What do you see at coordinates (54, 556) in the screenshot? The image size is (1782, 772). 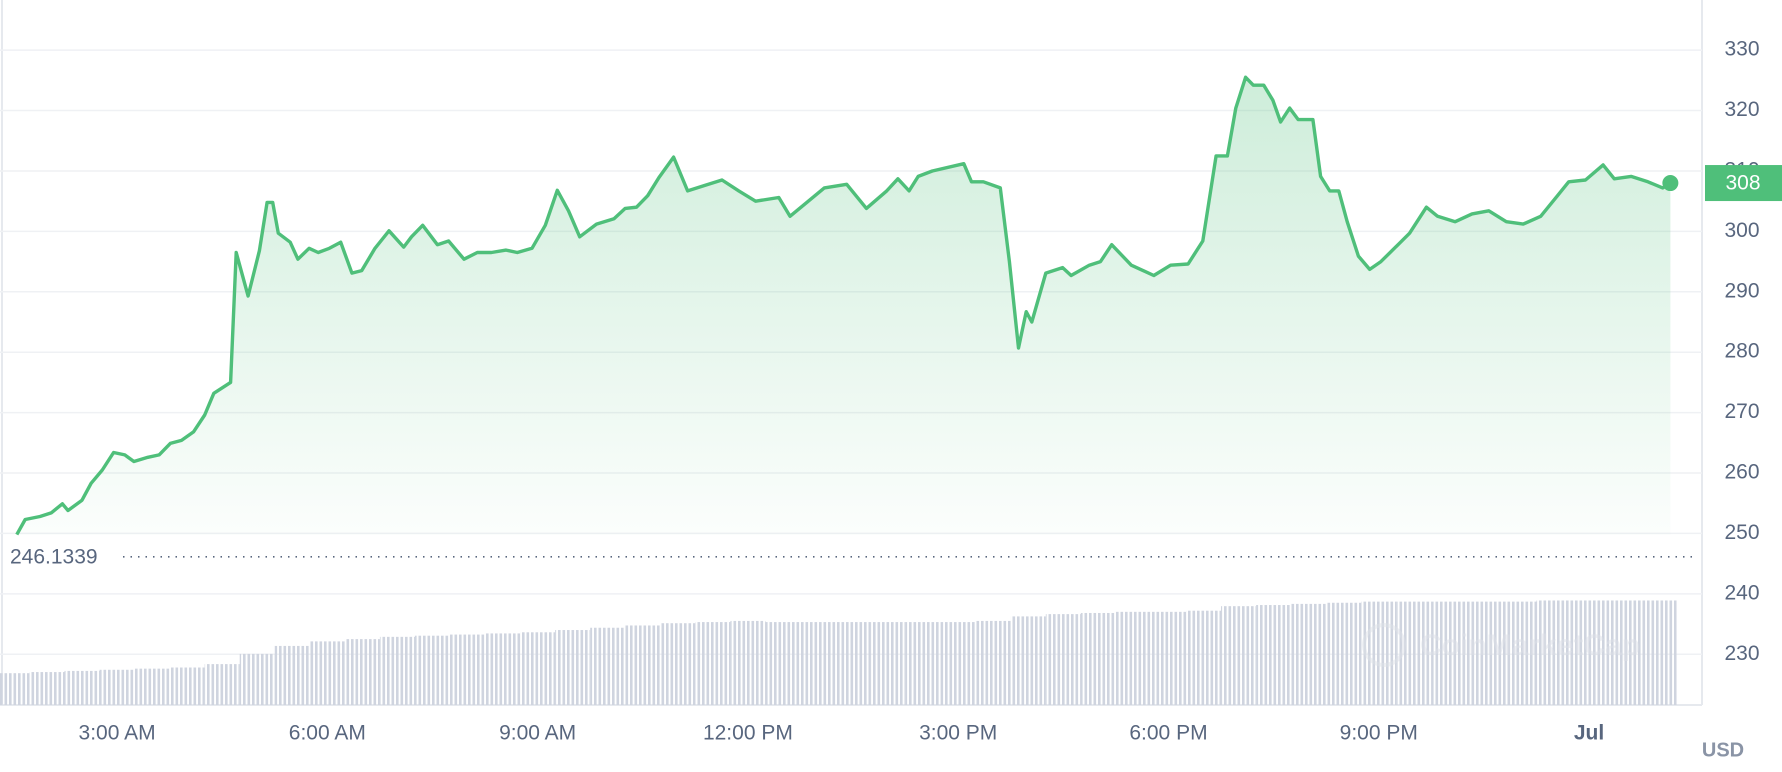 I see `reference-label: 246.1339` at bounding box center [54, 556].